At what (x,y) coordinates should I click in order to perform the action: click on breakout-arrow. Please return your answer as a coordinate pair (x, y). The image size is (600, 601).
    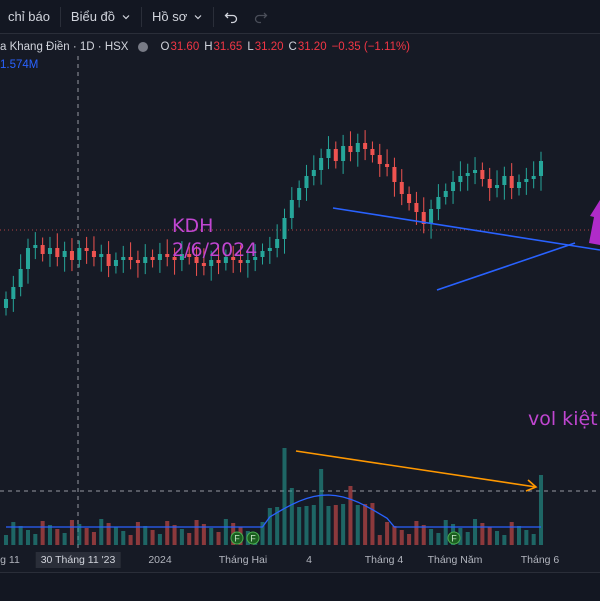
    Looking at the image, I should click on (594, 222).